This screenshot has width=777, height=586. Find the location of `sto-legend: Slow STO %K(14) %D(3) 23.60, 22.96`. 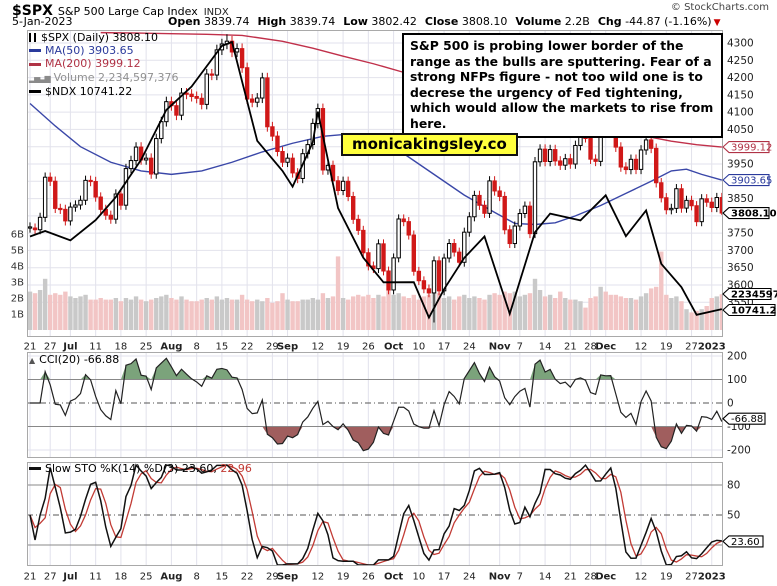

sto-legend: Slow STO %K(14) %D(3) 23.60, 22.96 is located at coordinates (140, 468).